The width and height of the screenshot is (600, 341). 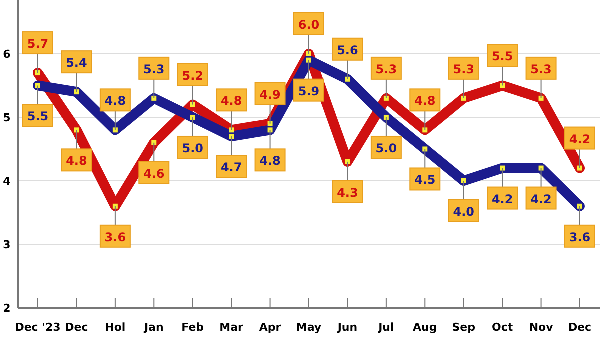 I want to click on data-label: 5.4, so click(x=77, y=63).